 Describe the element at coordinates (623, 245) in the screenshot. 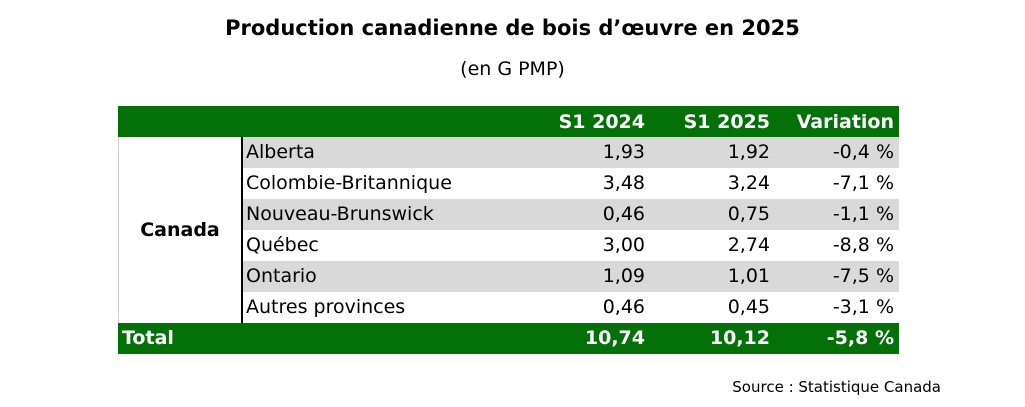

I see `row-s1-2024: 3,00` at that location.